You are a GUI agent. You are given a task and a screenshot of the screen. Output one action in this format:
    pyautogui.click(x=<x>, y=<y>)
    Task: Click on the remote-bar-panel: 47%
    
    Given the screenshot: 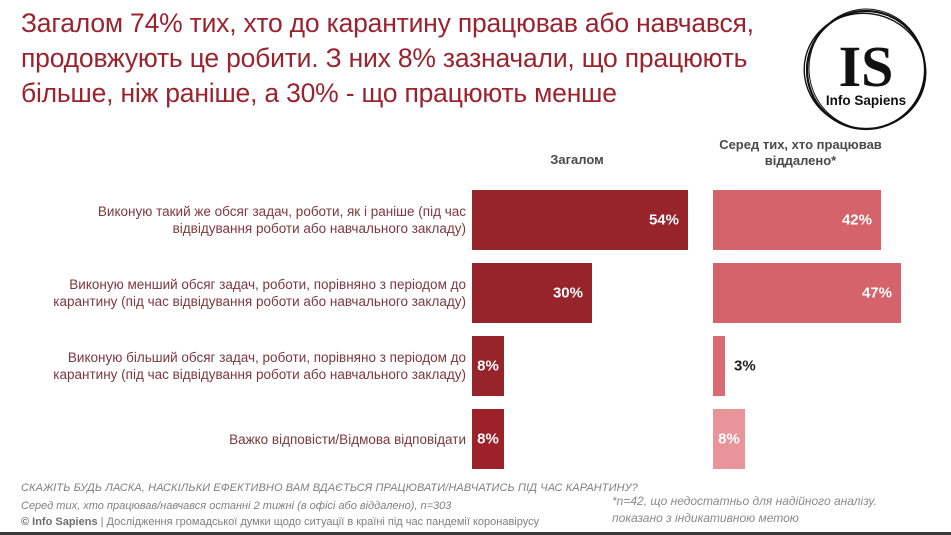 What is the action you would take?
    pyautogui.click(x=831, y=293)
    